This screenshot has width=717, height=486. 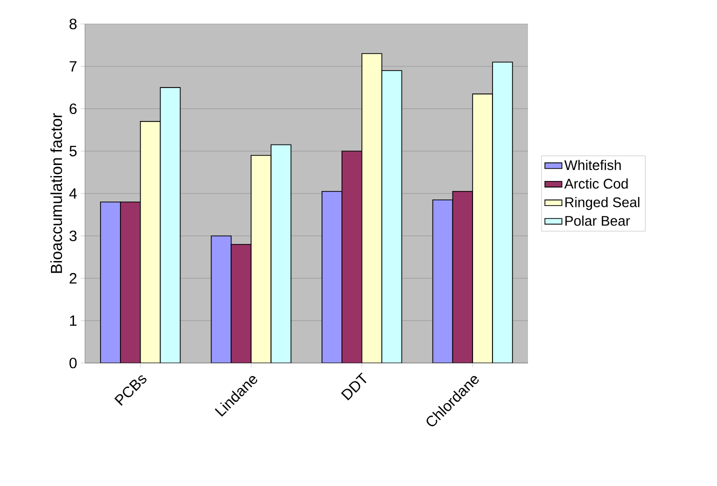 What do you see at coordinates (73, 278) in the screenshot?
I see `y-tick-label: 2` at bounding box center [73, 278].